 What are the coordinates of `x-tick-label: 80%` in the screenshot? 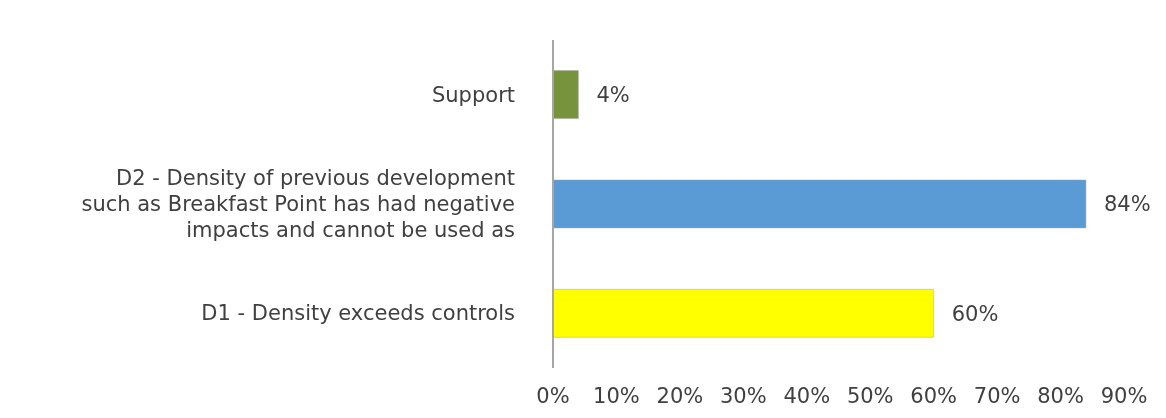 It's located at (1060, 395).